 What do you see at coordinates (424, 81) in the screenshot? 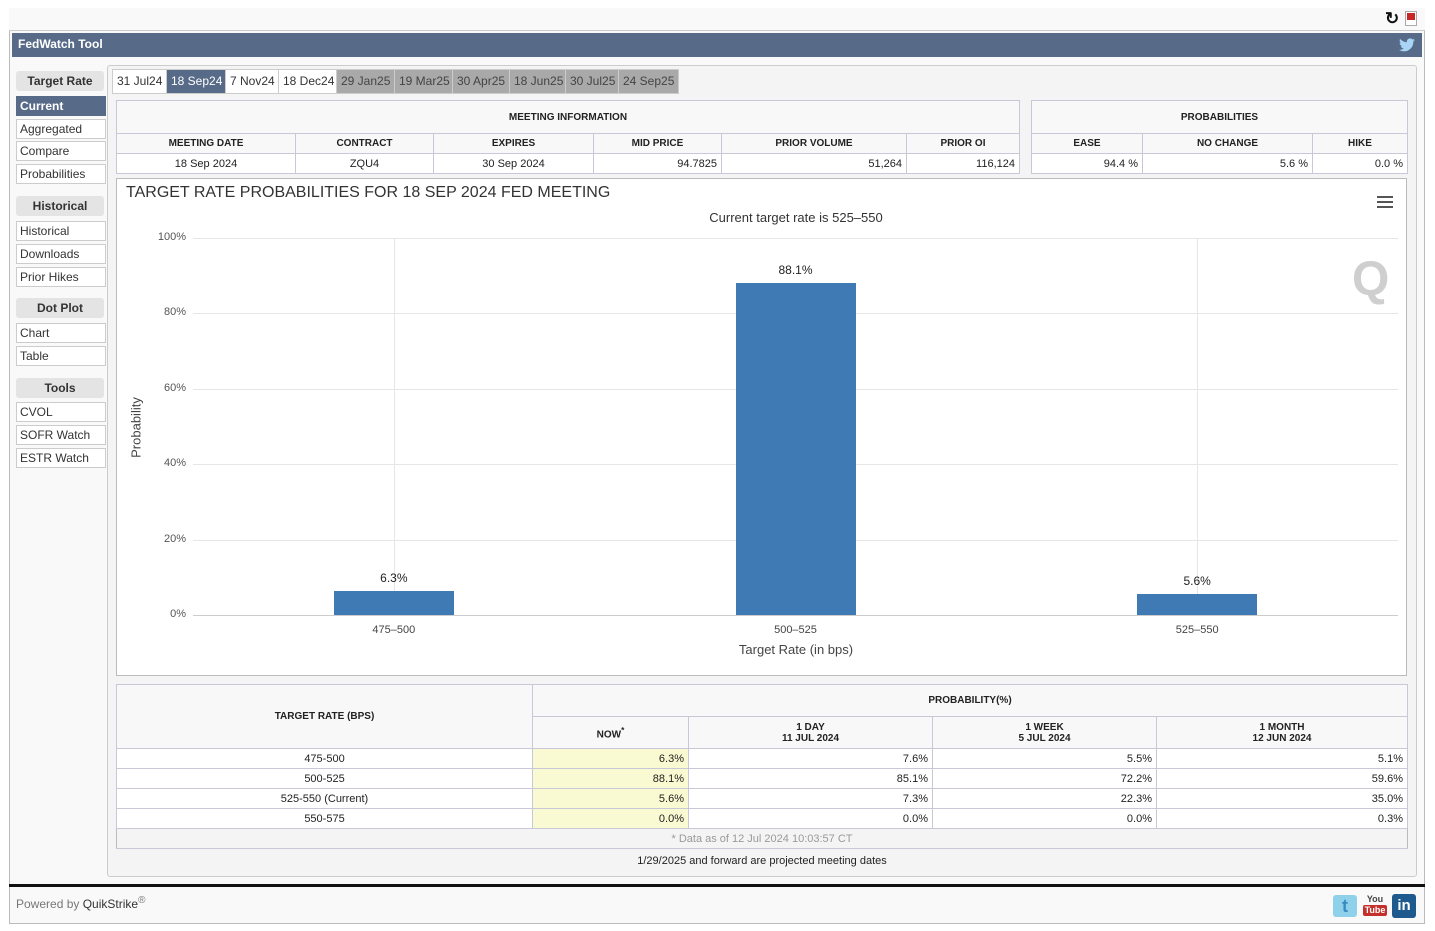
I see `tab-19-mar25: 19 Mar25` at bounding box center [424, 81].